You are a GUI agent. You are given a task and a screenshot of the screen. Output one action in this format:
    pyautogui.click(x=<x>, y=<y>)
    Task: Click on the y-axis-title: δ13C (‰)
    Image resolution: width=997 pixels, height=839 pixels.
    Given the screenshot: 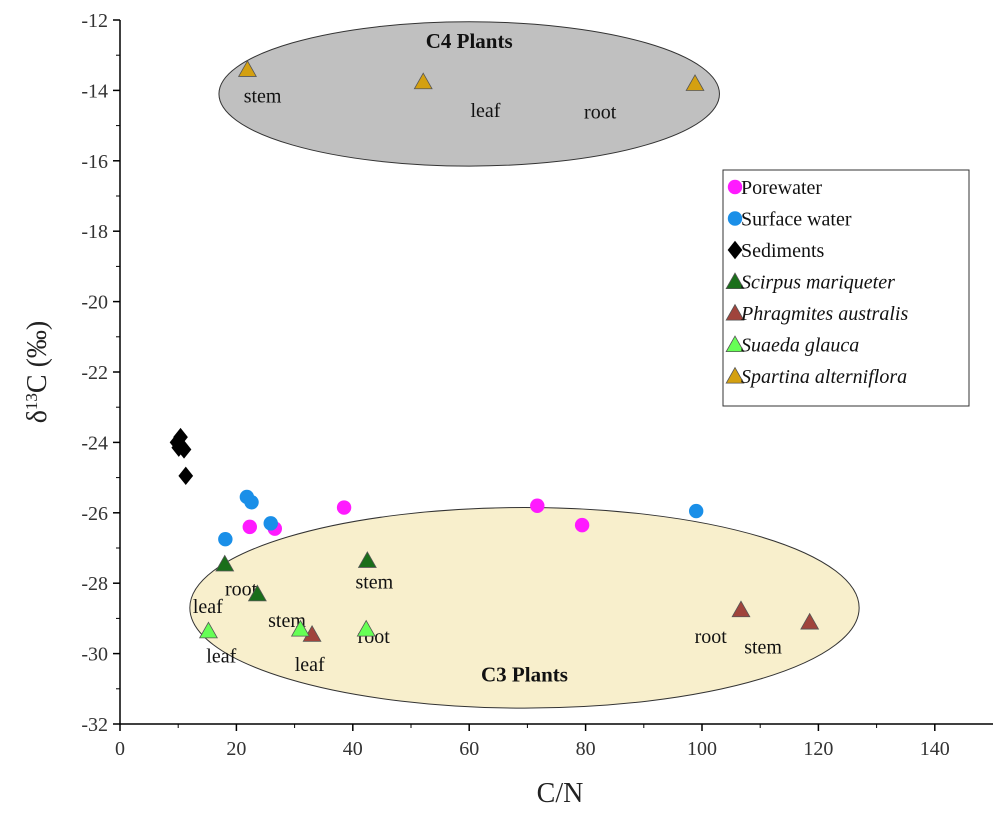 What is the action you would take?
    pyautogui.click(x=38, y=372)
    